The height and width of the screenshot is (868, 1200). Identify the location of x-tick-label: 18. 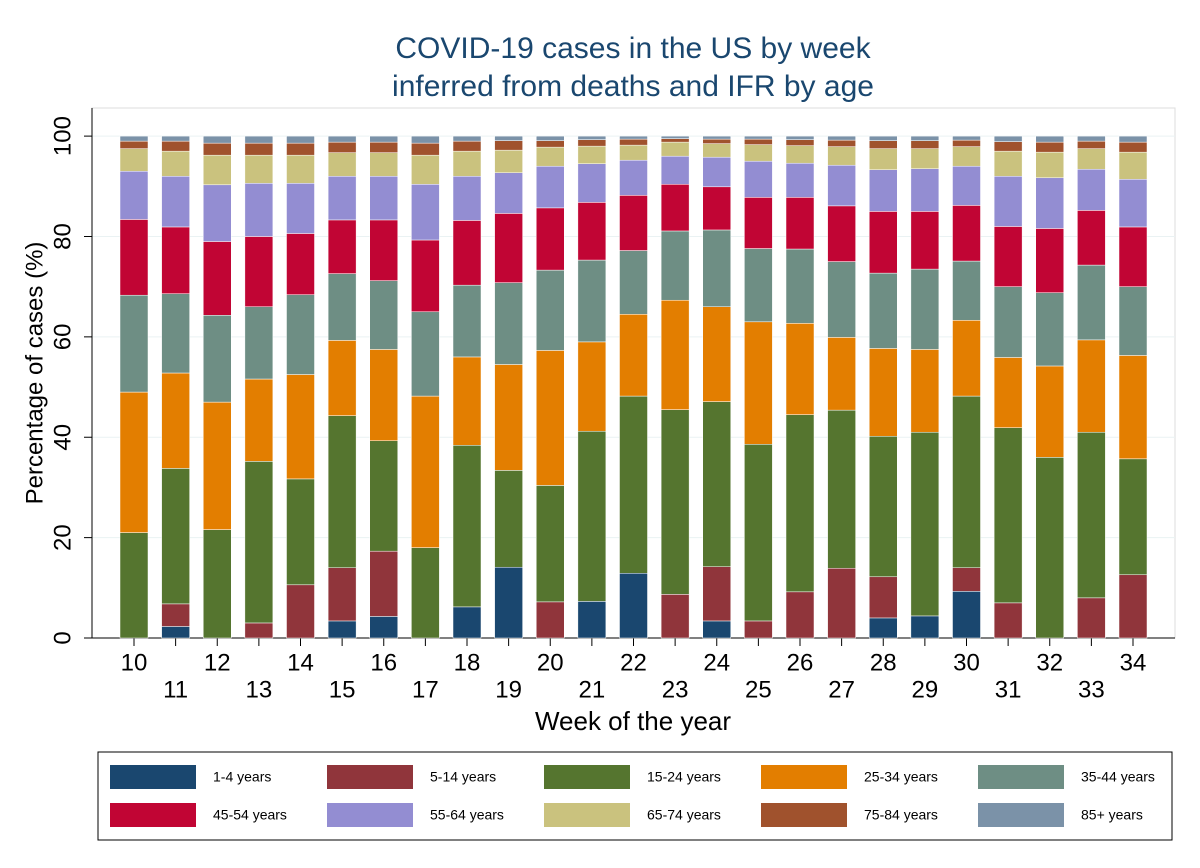
(467, 662).